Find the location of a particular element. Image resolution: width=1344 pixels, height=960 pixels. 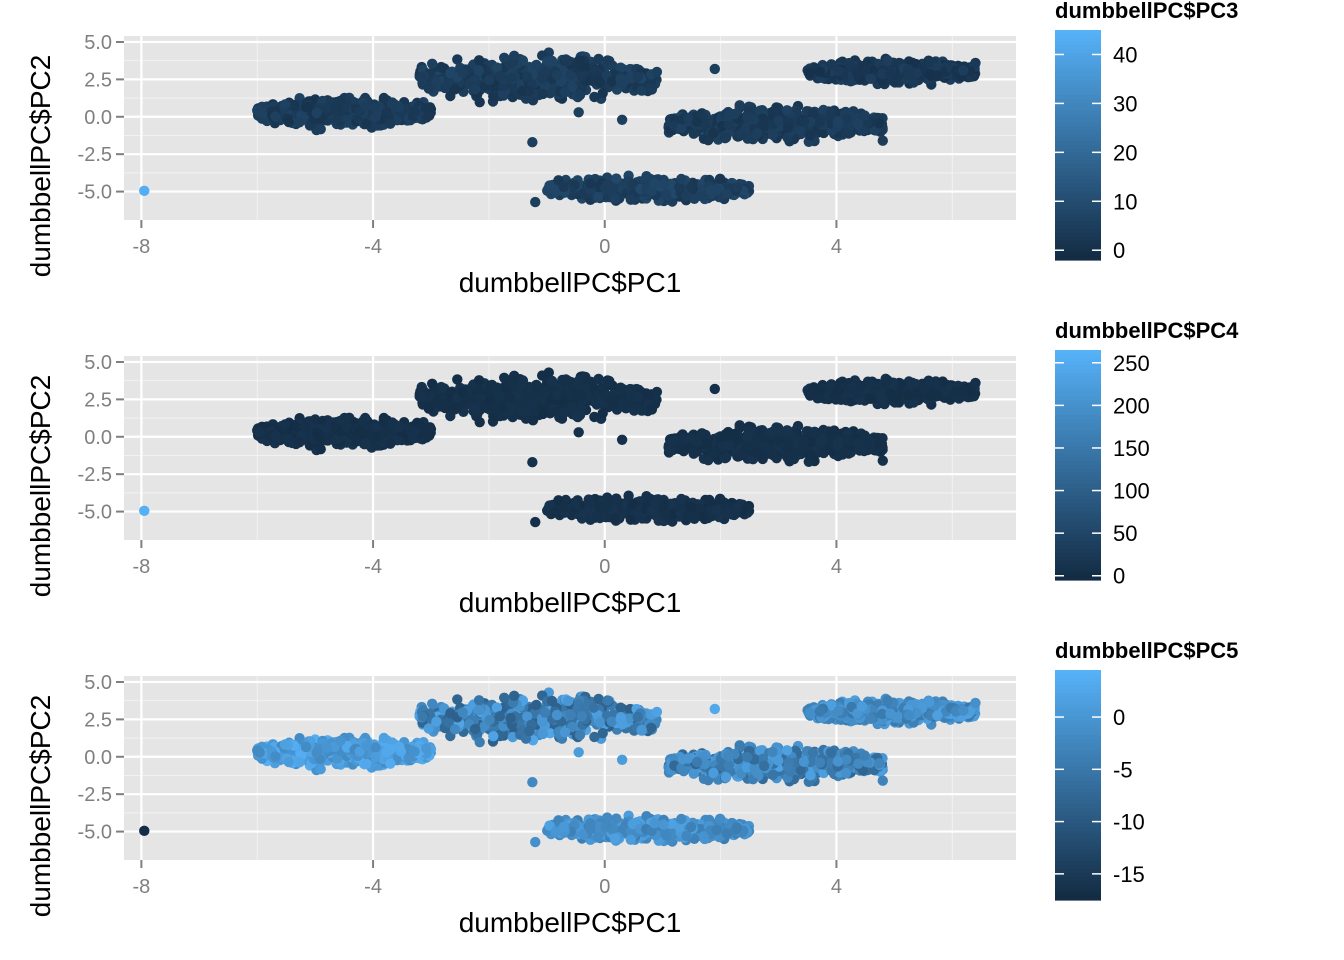

y-tick-label: 5.0 is located at coordinates (98, 43).